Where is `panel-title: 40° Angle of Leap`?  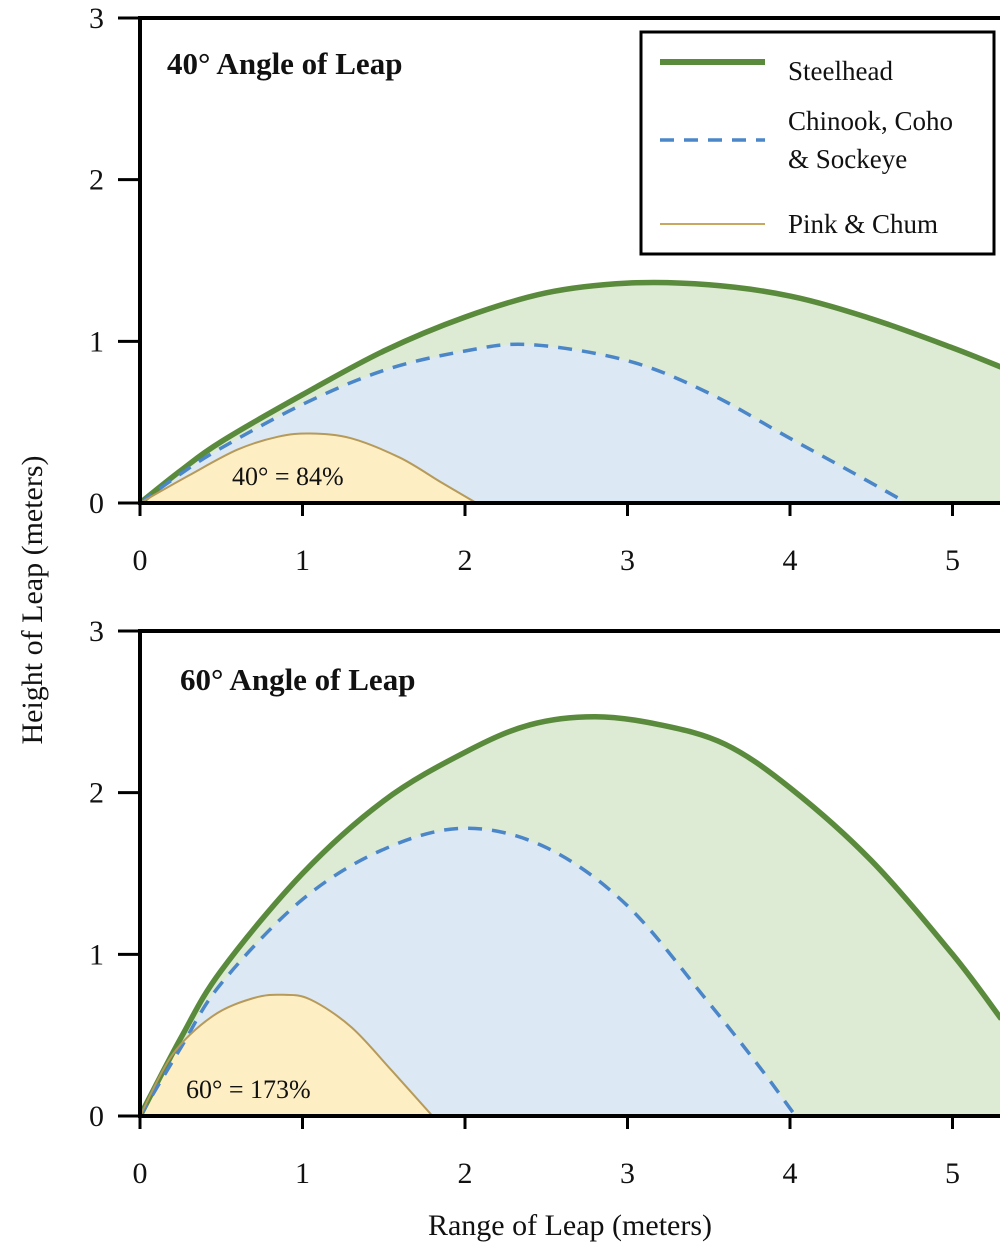 panel-title: 40° Angle of Leap is located at coordinates (284, 63).